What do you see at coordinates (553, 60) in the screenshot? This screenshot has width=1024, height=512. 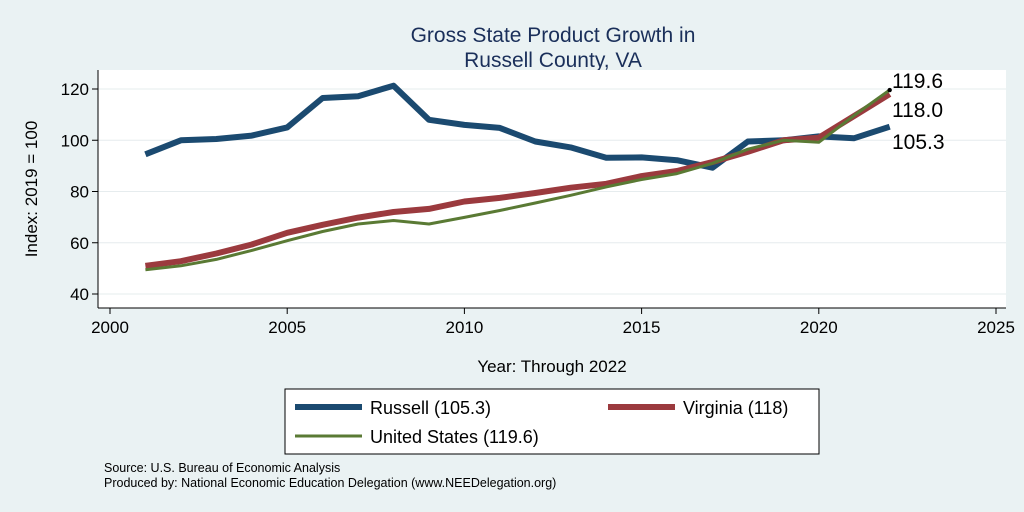 I see `chart-title-line-2: Russell County, VA` at bounding box center [553, 60].